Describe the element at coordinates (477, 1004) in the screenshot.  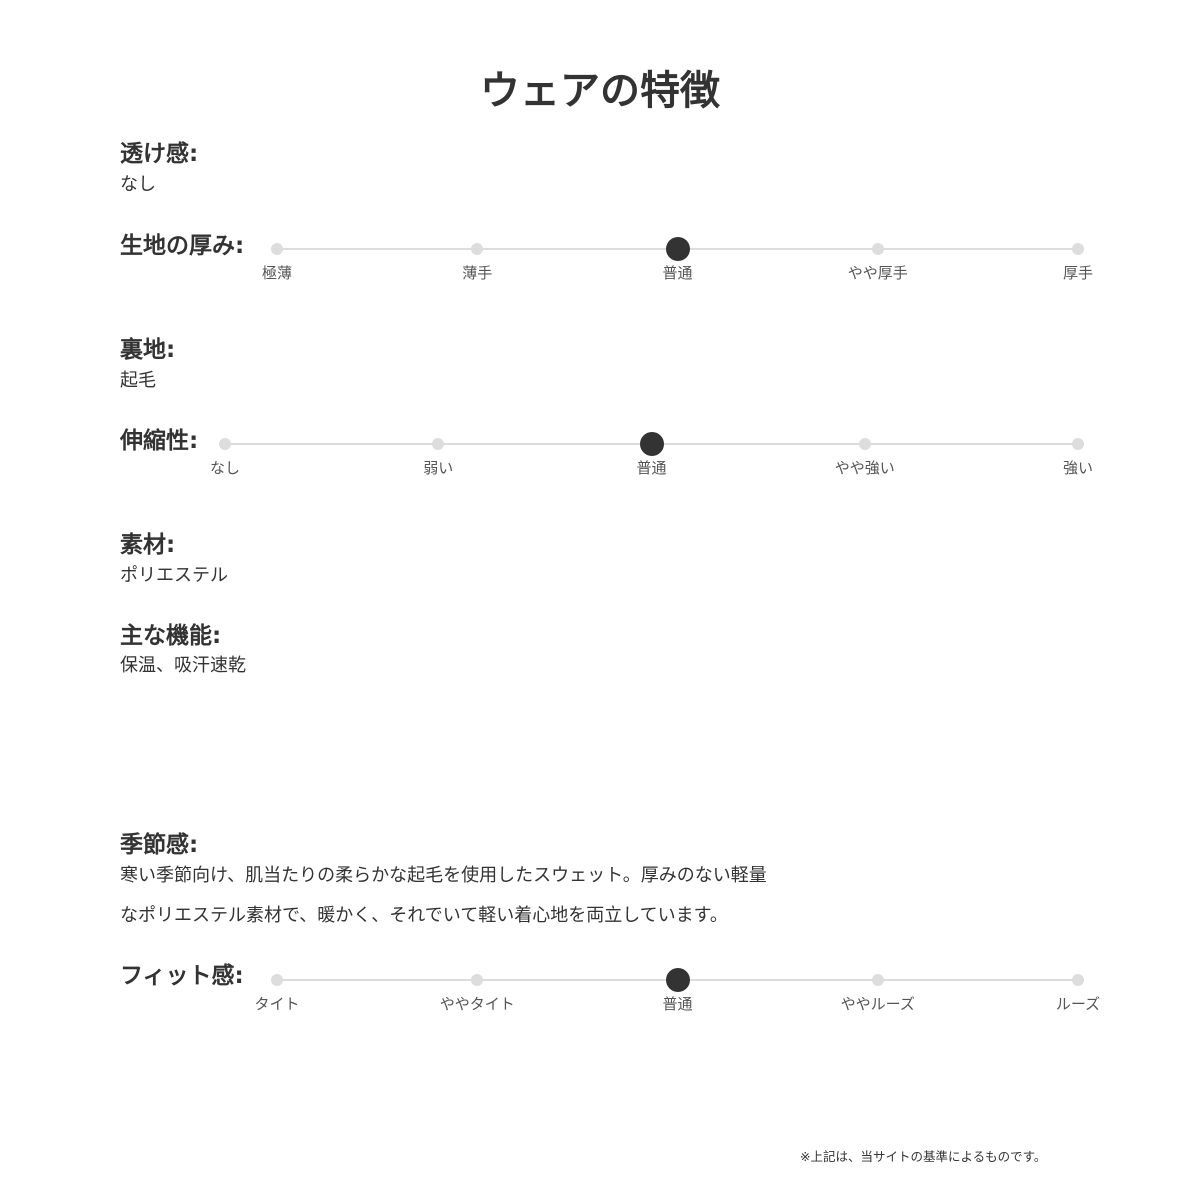
I see `scale-option-label: ややタイト` at that location.